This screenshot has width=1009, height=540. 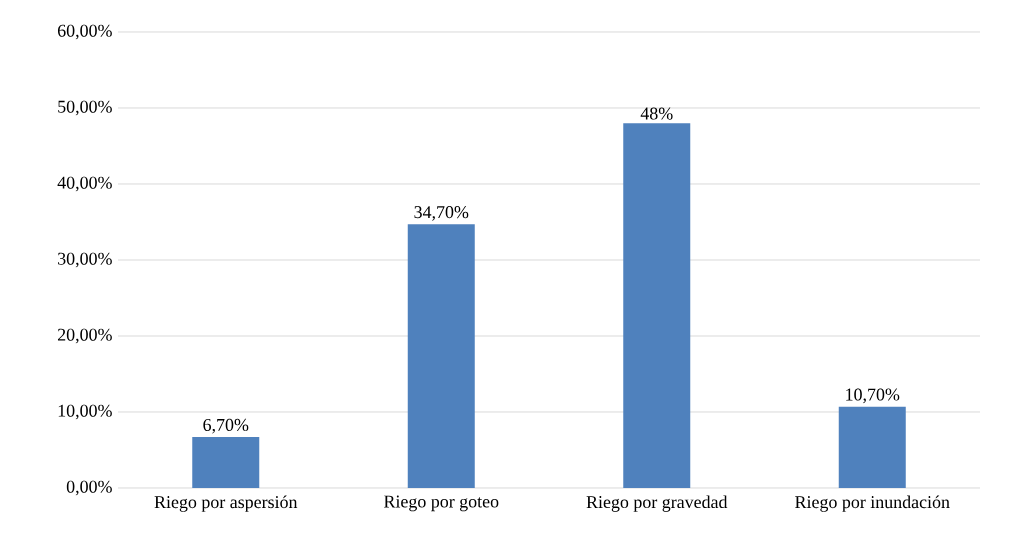 I want to click on data-label: 48%, so click(x=656, y=113).